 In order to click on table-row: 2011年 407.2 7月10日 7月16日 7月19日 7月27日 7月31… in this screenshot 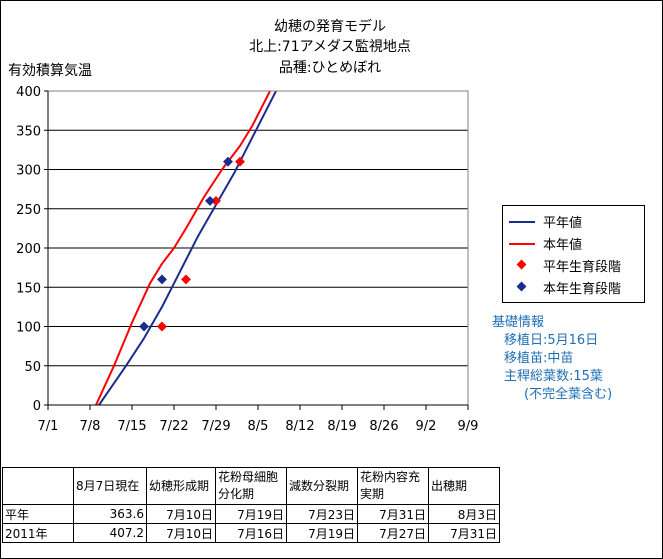, I will do `click(251, 533)`.